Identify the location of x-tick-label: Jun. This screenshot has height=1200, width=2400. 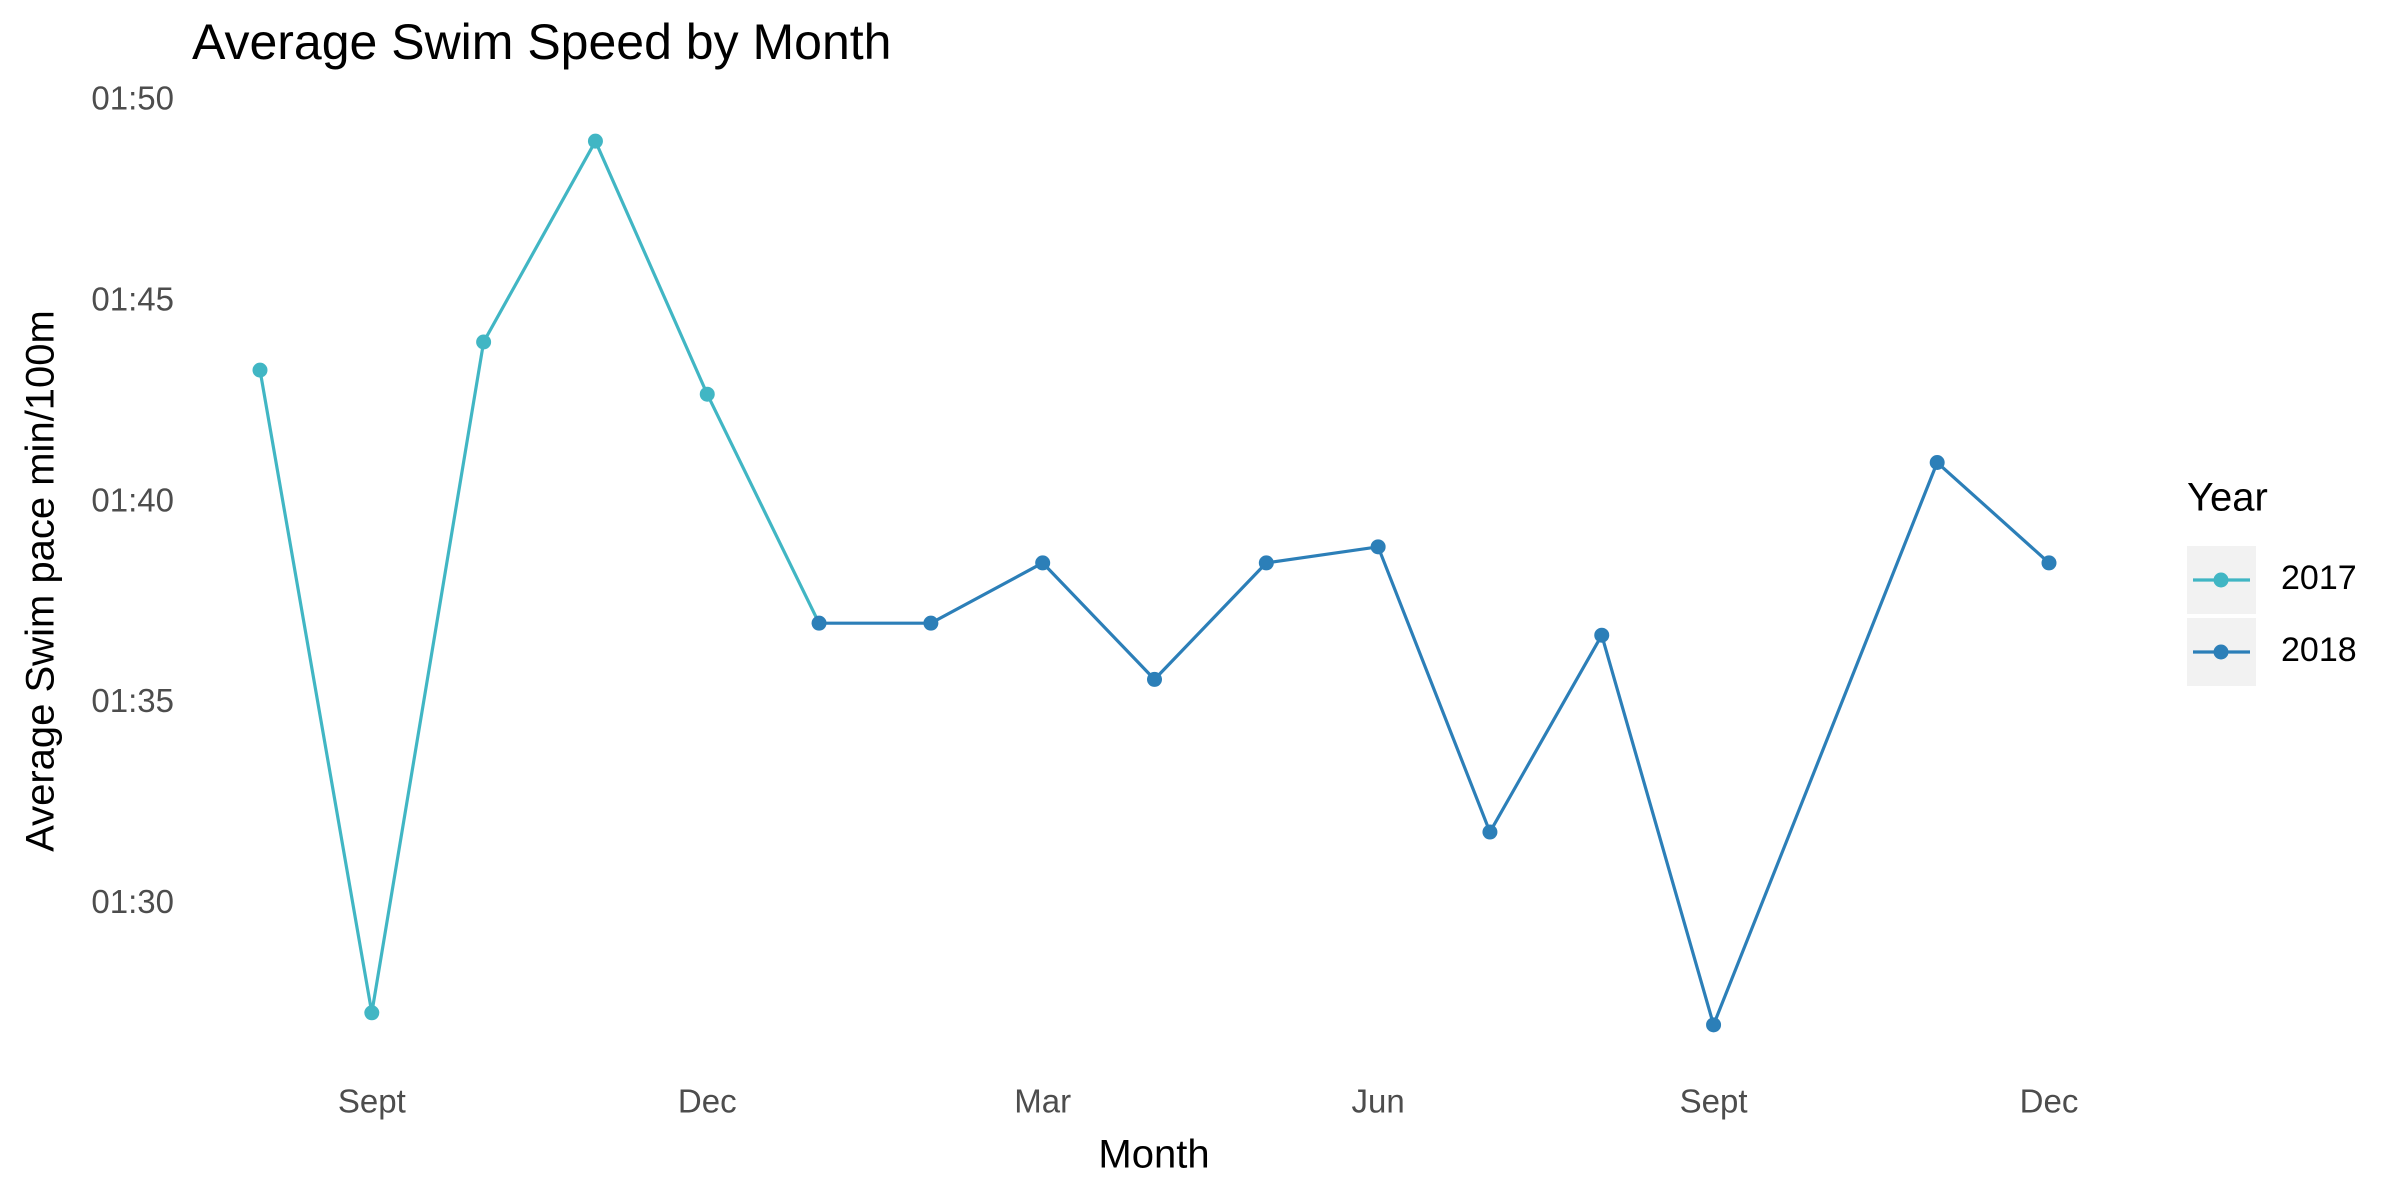
(1378, 1101).